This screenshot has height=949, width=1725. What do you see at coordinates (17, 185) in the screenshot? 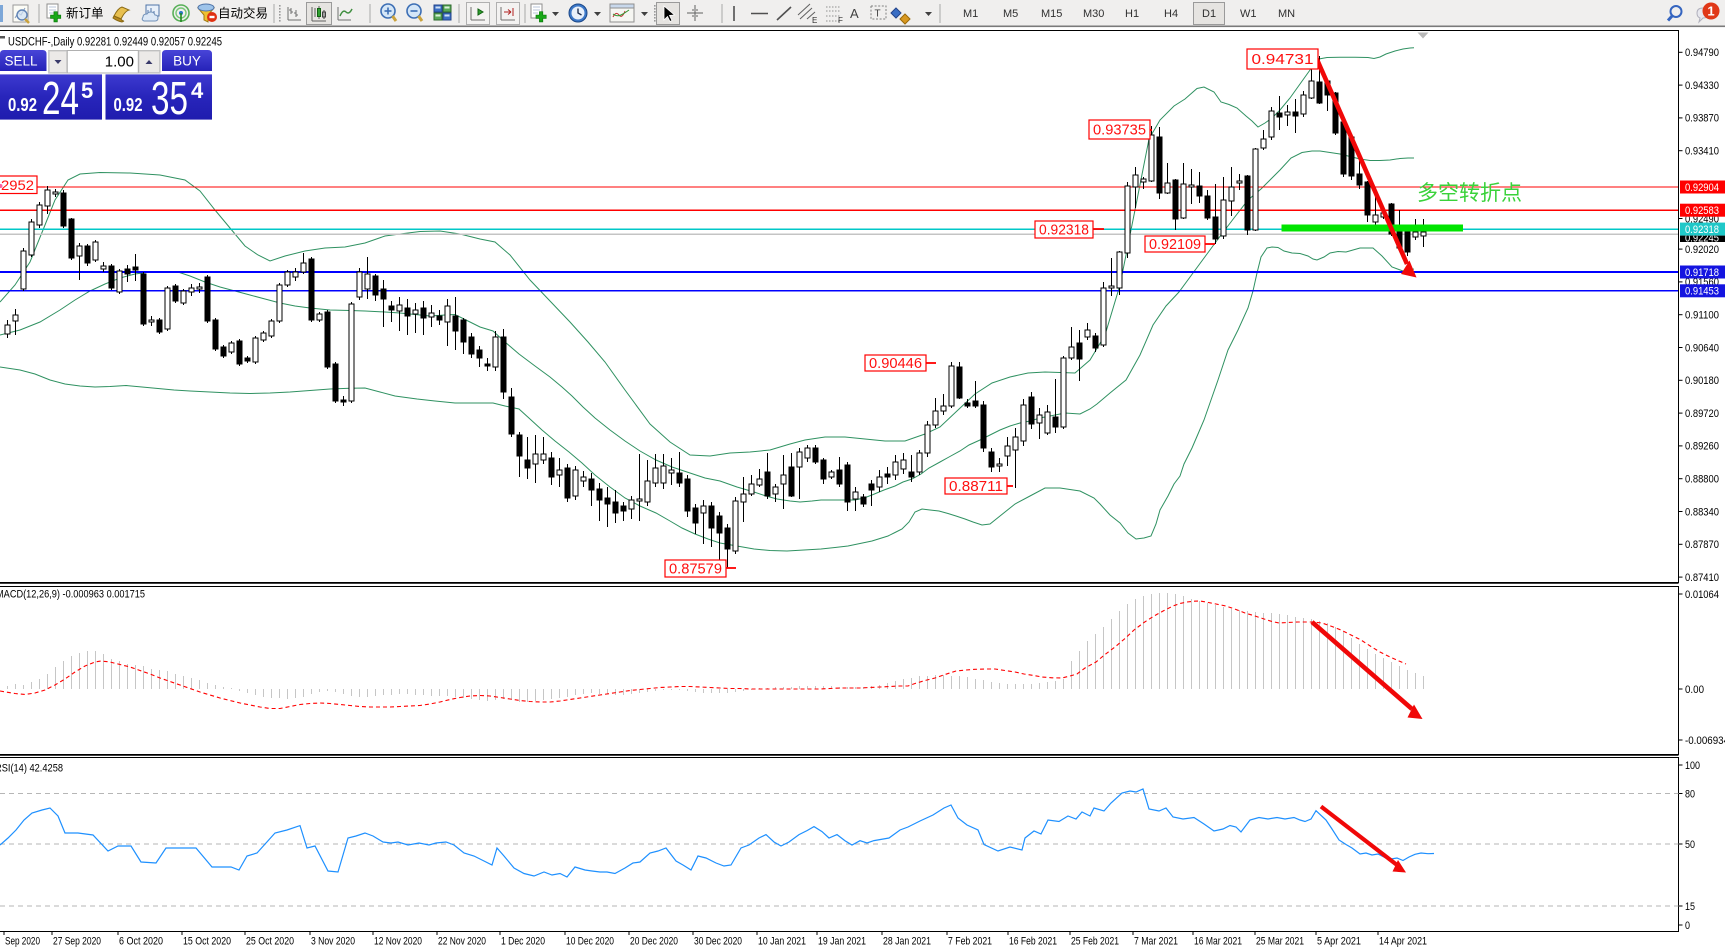
I see `svg-text: 2952` at bounding box center [17, 185].